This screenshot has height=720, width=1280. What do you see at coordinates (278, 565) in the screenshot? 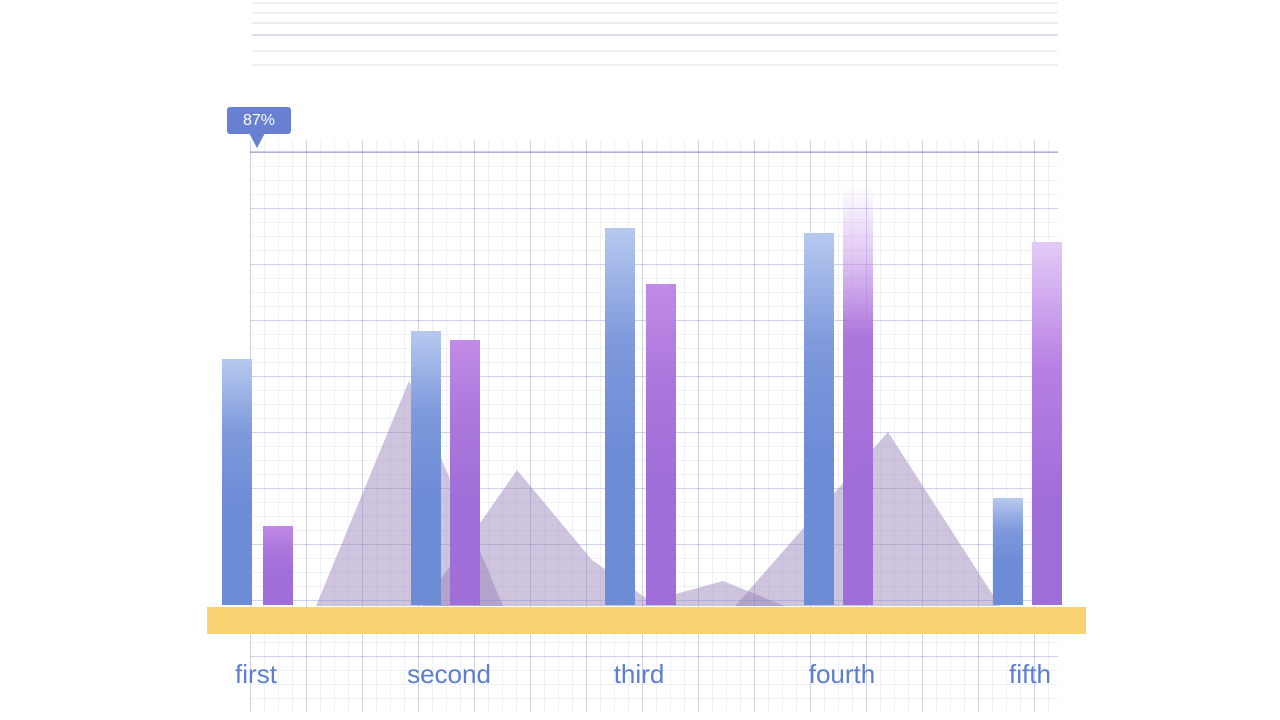
I see `bar-purple-first` at bounding box center [278, 565].